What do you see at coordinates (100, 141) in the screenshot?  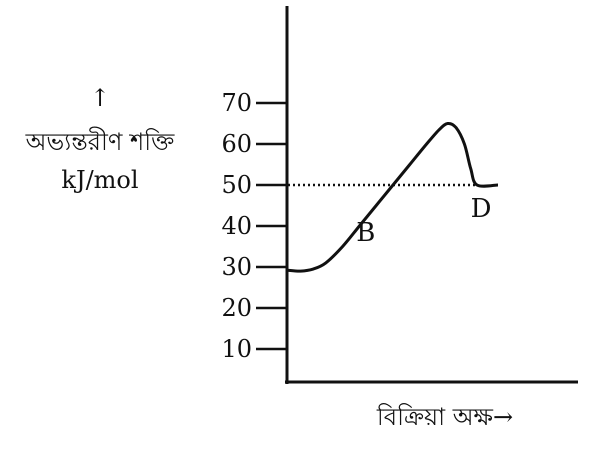 I see `y-axis-label: অভ্যন্তরীণ শক্তি` at bounding box center [100, 141].